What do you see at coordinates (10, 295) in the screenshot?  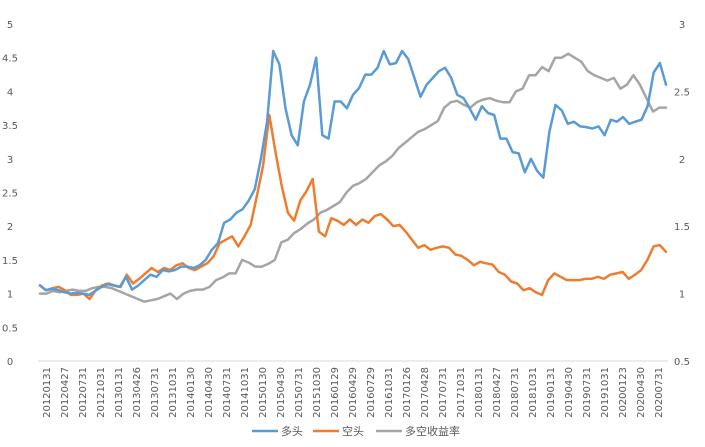 I see `left-y-tick-label: 1` at bounding box center [10, 295].